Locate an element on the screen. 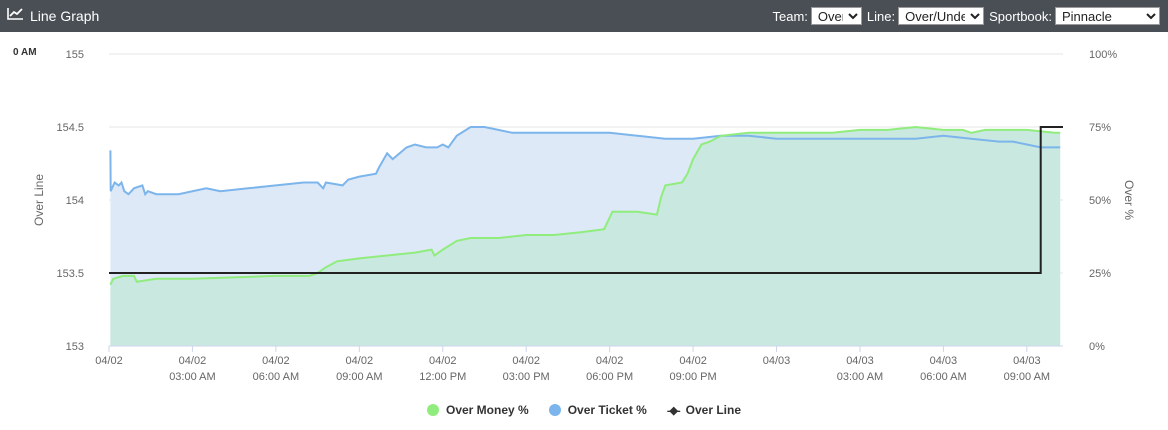 The height and width of the screenshot is (430, 1168). left-axis-title: Over Line is located at coordinates (39, 200).